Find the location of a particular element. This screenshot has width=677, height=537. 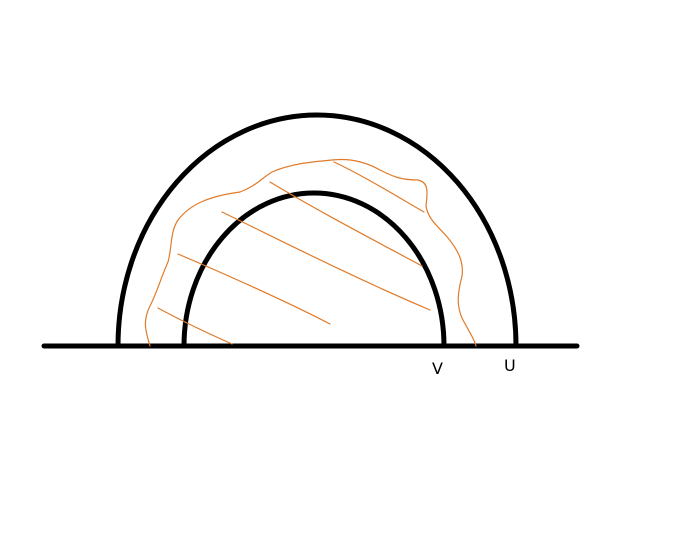

inner-semicircle is located at coordinates (314, 268).